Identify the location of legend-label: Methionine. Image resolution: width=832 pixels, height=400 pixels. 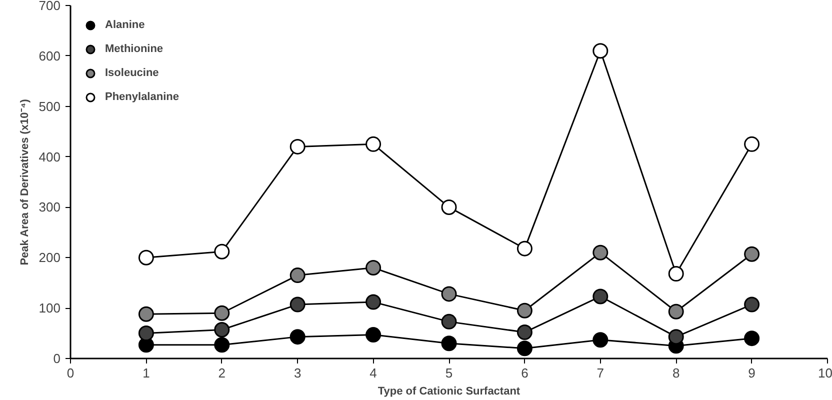
(134, 49).